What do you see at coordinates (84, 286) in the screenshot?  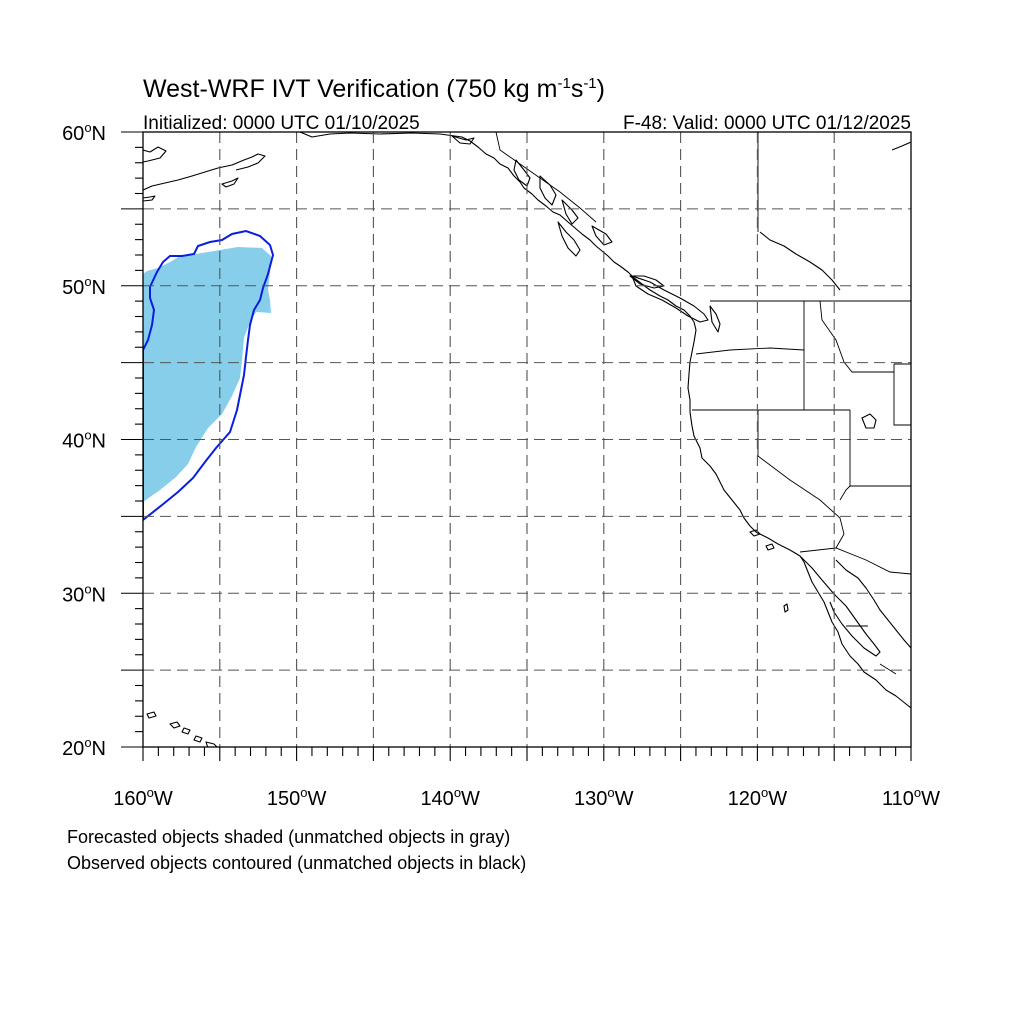 I see `lat-tick-label: 50oN` at bounding box center [84, 286].